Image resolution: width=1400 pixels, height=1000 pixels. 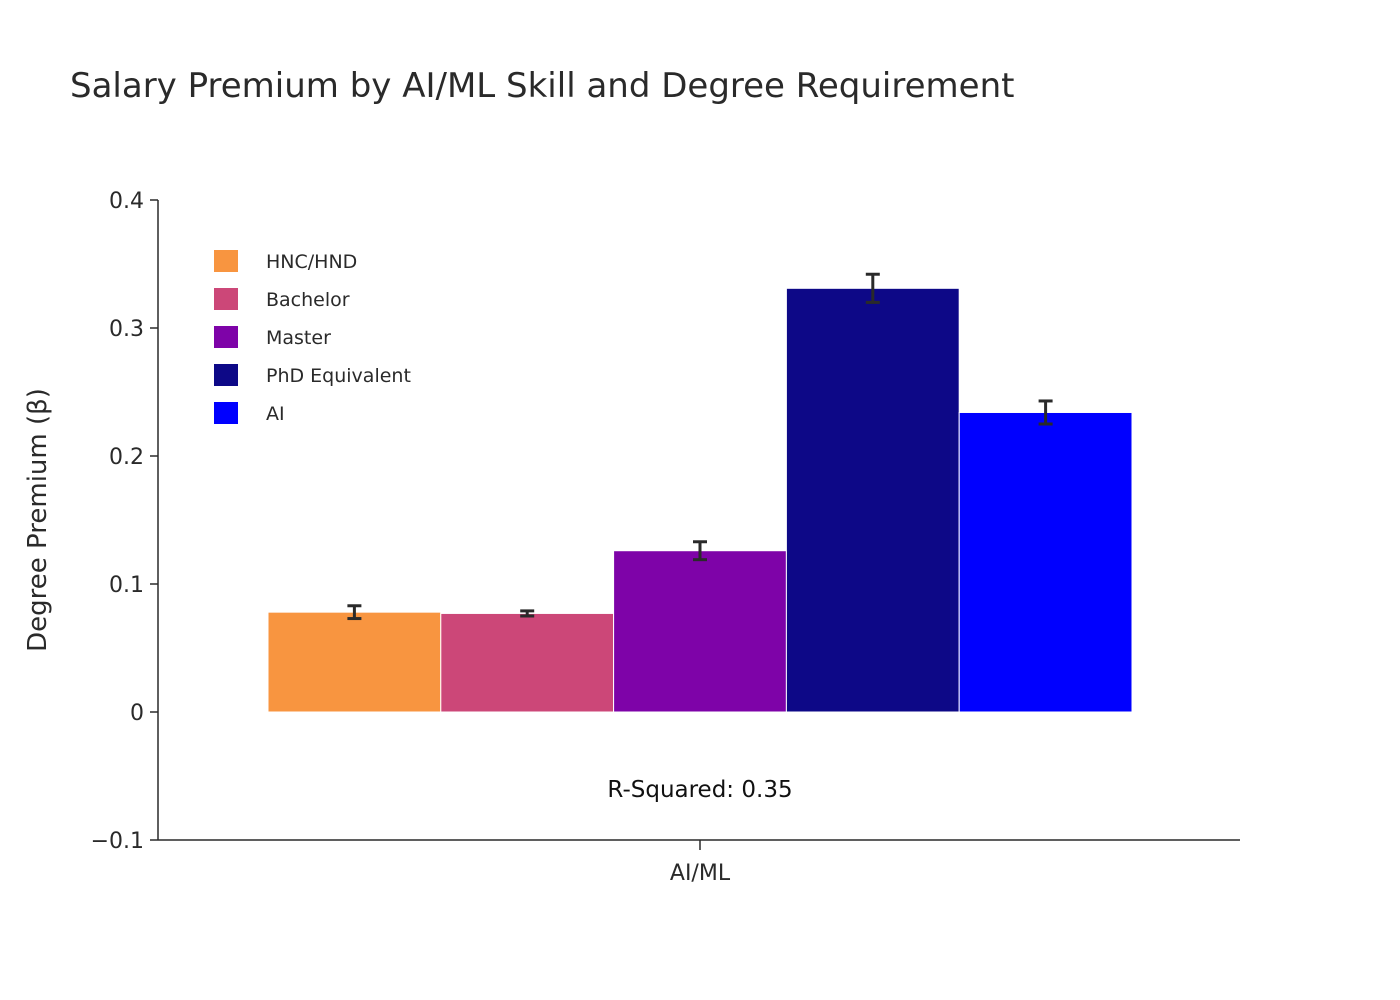 What do you see at coordinates (699, 790) in the screenshot?
I see `r-squared-annotation: R-Squared: 0.35` at bounding box center [699, 790].